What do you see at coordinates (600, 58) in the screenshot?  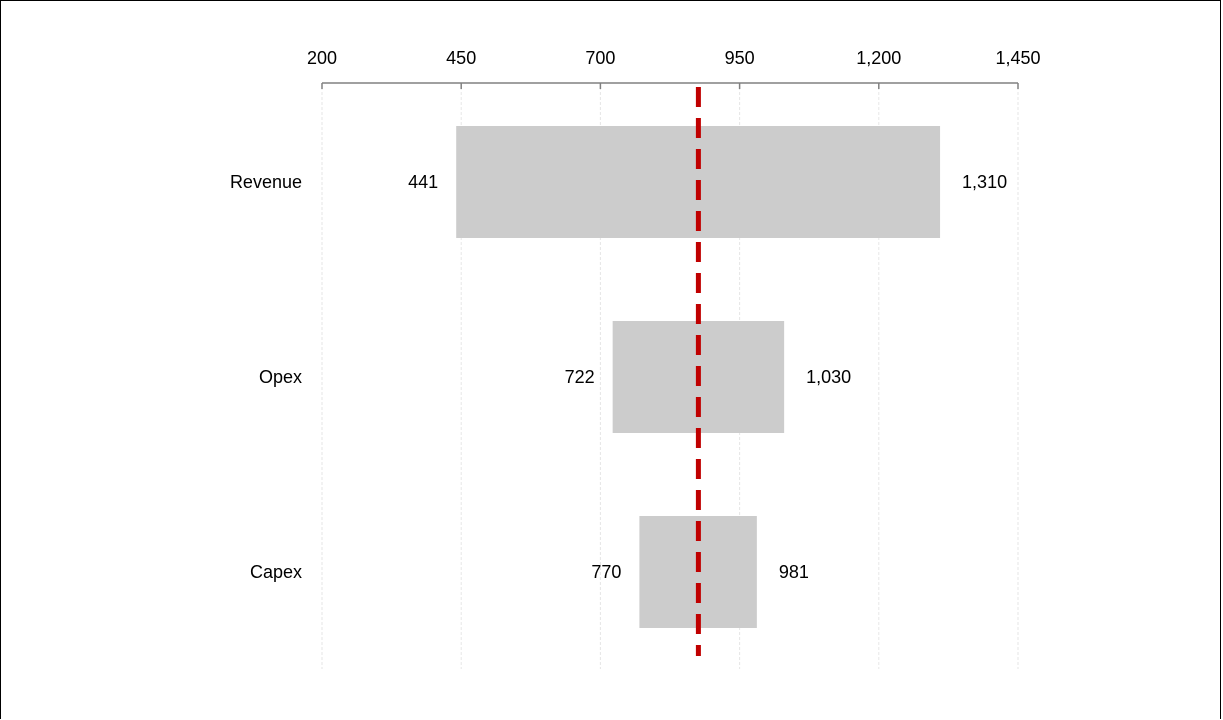 I see `x-tick-label: 700` at bounding box center [600, 58].